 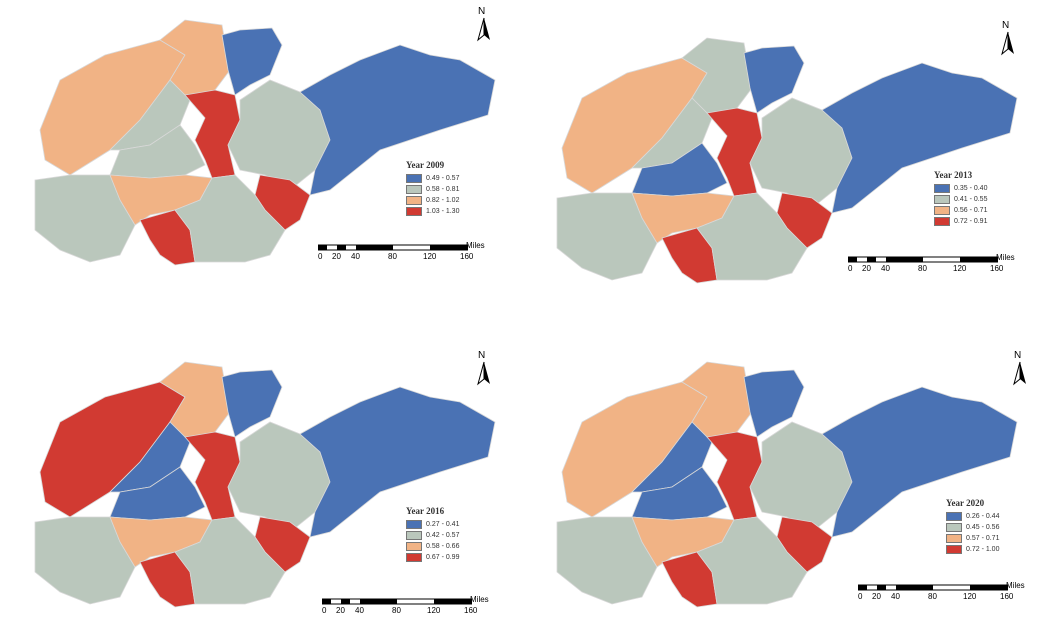 What do you see at coordinates (425, 165) in the screenshot?
I see `legend-title: Year 2009` at bounding box center [425, 165].